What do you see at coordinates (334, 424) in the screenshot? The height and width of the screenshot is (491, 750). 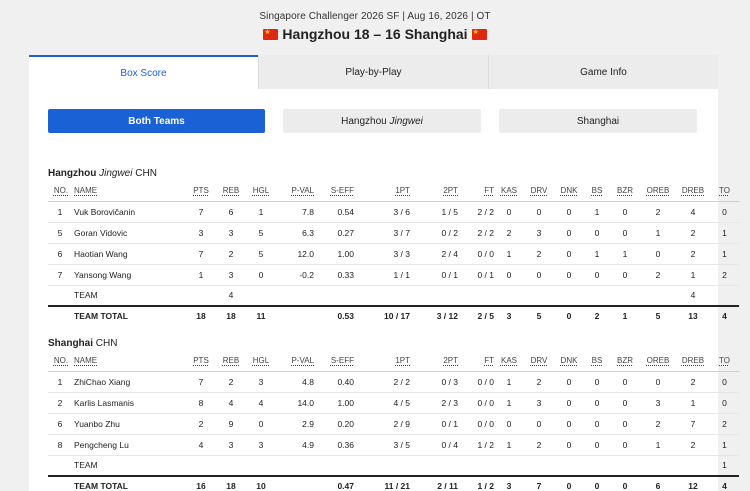 I see `stat-cell: 0.20` at bounding box center [334, 424].